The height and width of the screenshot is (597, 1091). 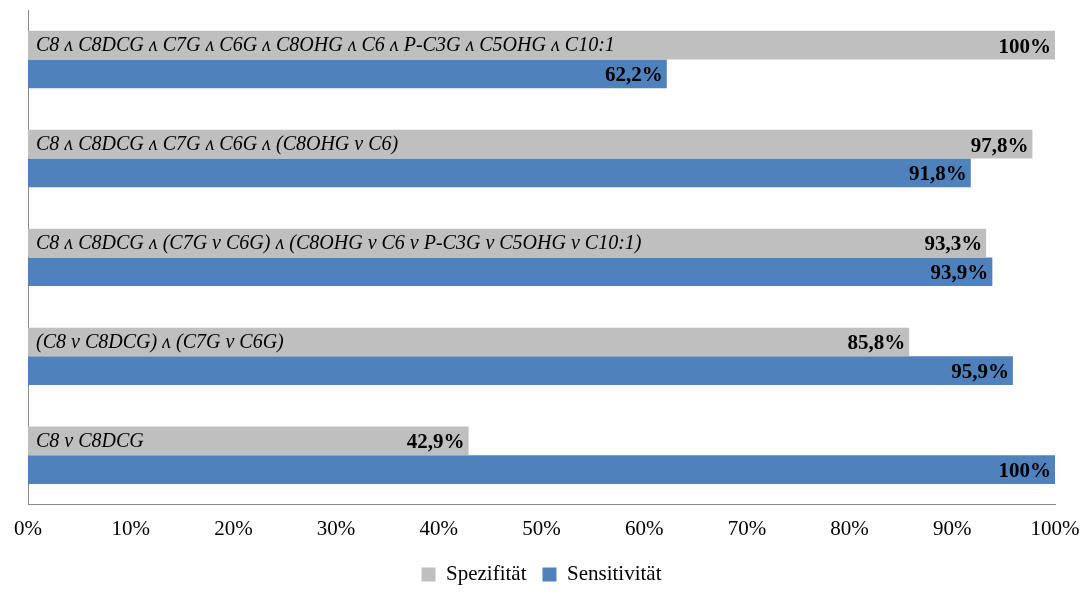 I want to click on x-tick-label: 100%, so click(x=1055, y=527).